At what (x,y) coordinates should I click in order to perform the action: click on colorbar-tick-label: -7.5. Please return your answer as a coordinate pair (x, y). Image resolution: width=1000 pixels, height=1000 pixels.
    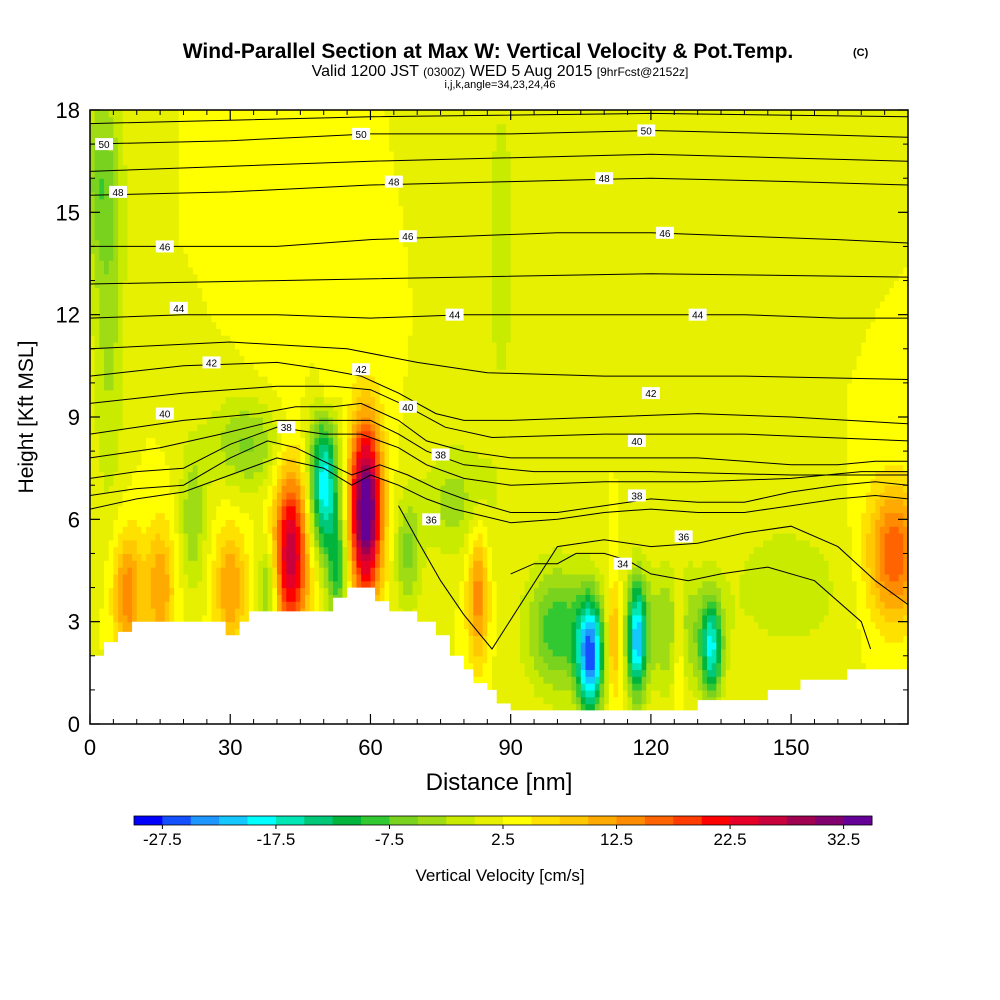
    Looking at the image, I should click on (389, 839).